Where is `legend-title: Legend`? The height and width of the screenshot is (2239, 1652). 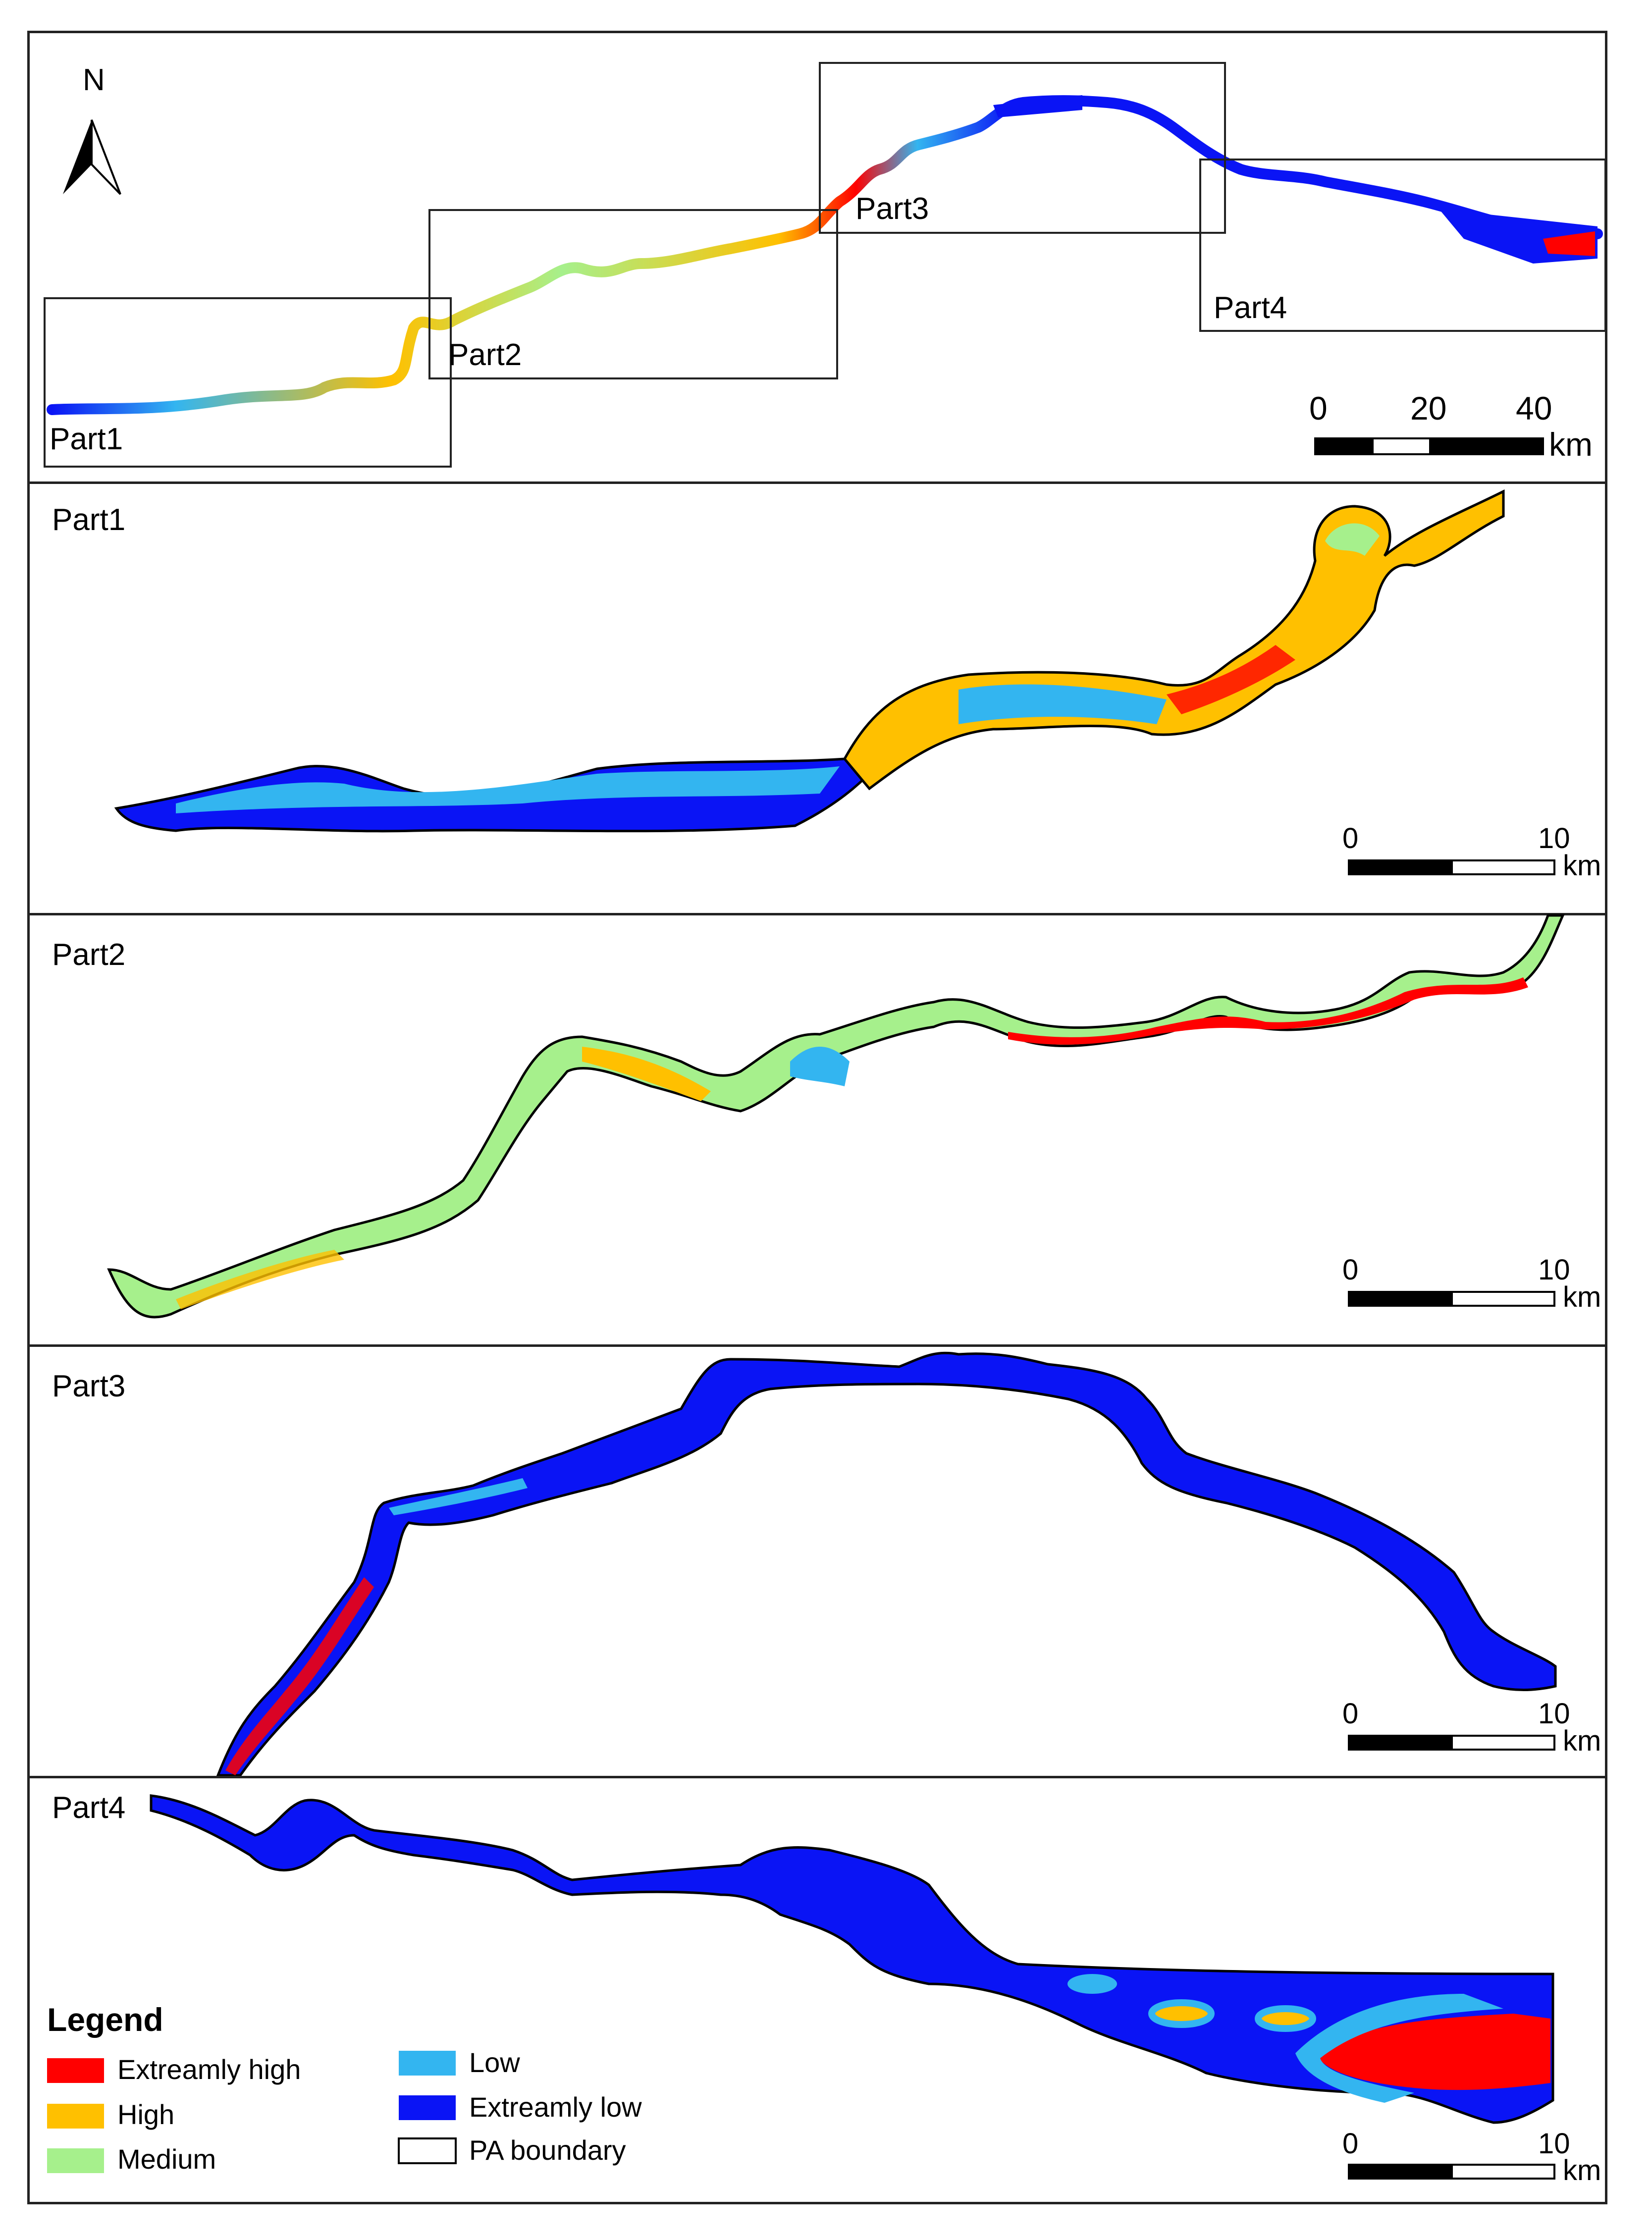
legend-title: Legend is located at coordinates (105, 2019).